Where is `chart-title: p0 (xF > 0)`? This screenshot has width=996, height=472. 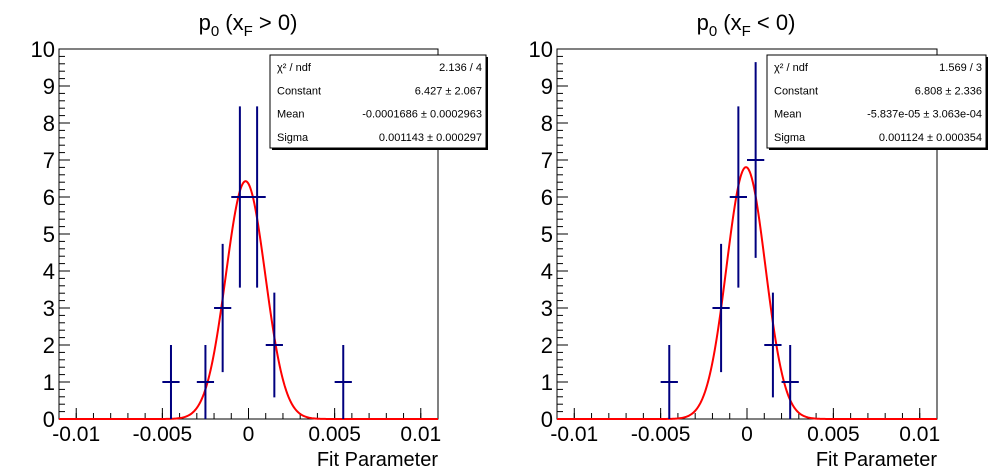
chart-title: p0 (xF > 0) is located at coordinates (248, 25).